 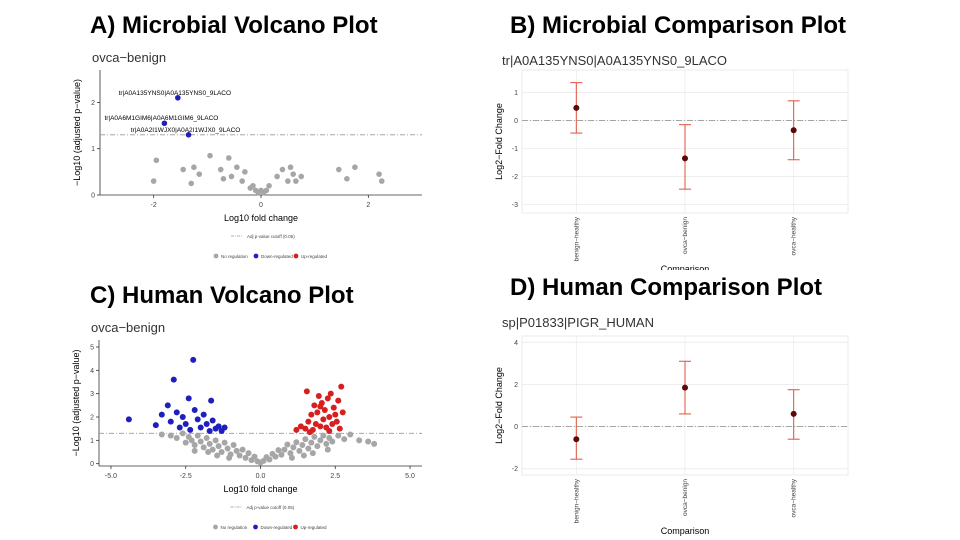 What do you see at coordinates (111, 476) in the screenshot?
I see `x-tick-label: -5.0` at bounding box center [111, 476].